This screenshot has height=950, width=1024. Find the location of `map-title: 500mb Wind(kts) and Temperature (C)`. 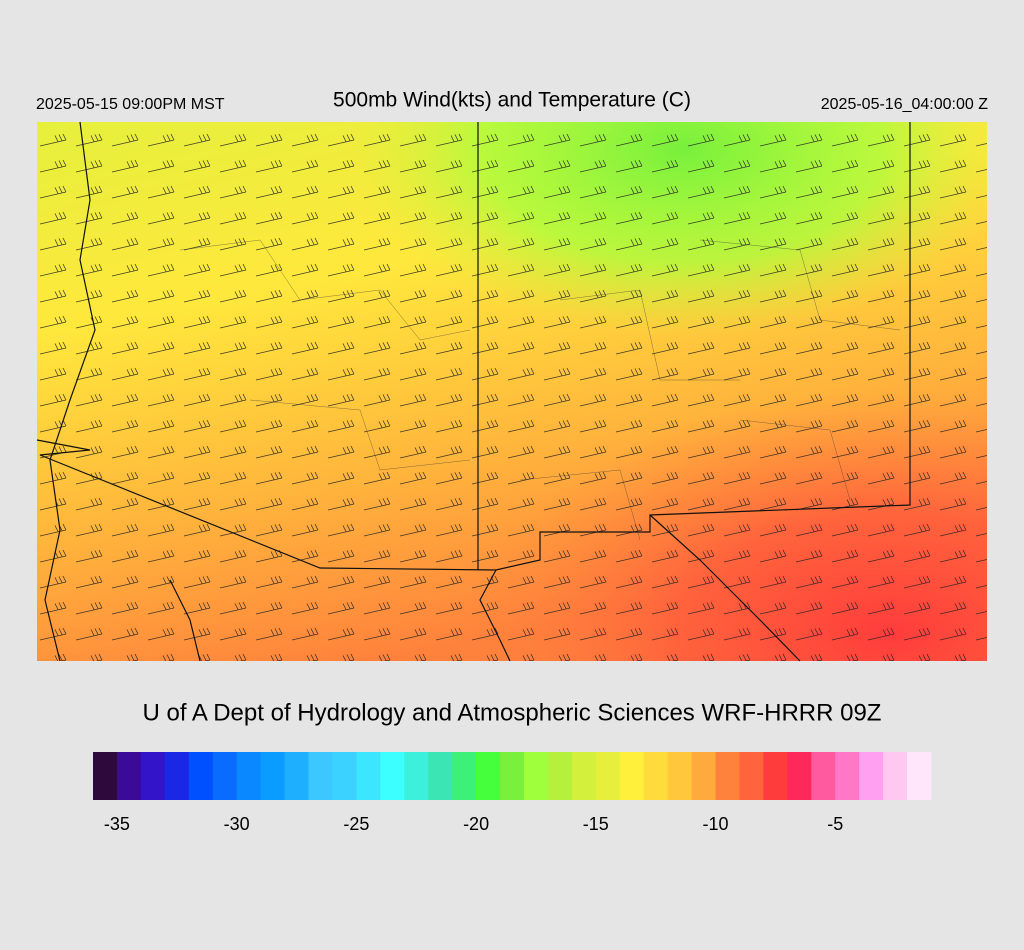

map-title: 500mb Wind(kts) and Temperature (C) is located at coordinates (512, 100).